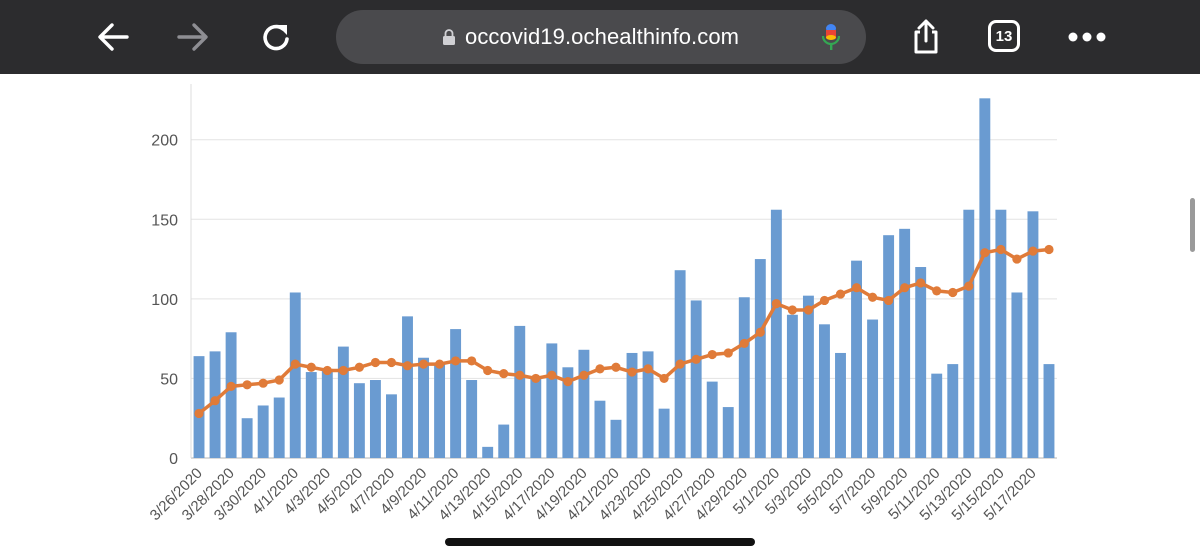  What do you see at coordinates (193, 37) in the screenshot?
I see `forward-button` at bounding box center [193, 37].